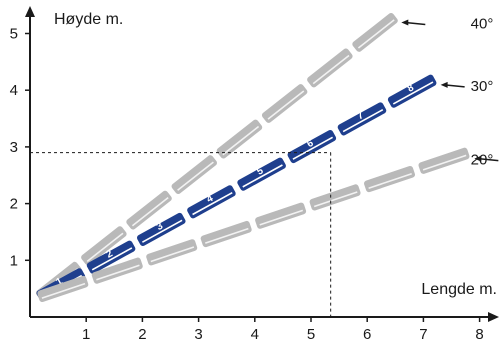 This screenshot has height=342, width=501. What do you see at coordinates (14, 260) in the screenshot?
I see `y-tick-label: 1` at bounding box center [14, 260].